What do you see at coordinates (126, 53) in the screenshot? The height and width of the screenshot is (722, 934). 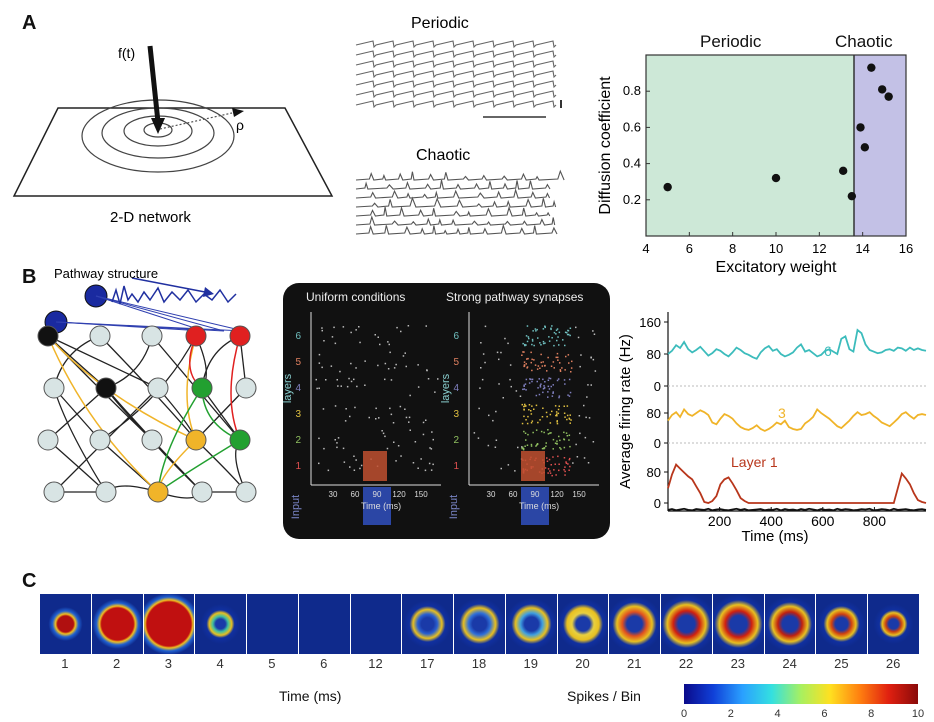 I see `input-label: f(t)` at bounding box center [126, 53].